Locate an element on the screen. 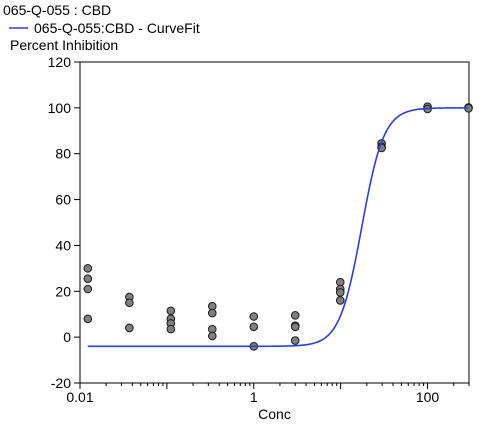 This screenshot has height=426, width=500. y-tick-label: 20 is located at coordinates (63, 291).